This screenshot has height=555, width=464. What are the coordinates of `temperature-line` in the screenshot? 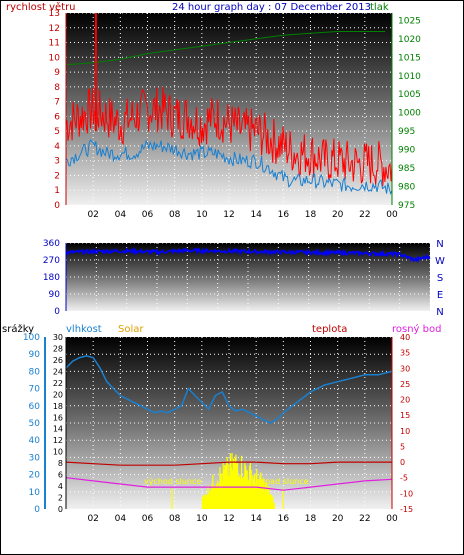 It's located at (228, 463).